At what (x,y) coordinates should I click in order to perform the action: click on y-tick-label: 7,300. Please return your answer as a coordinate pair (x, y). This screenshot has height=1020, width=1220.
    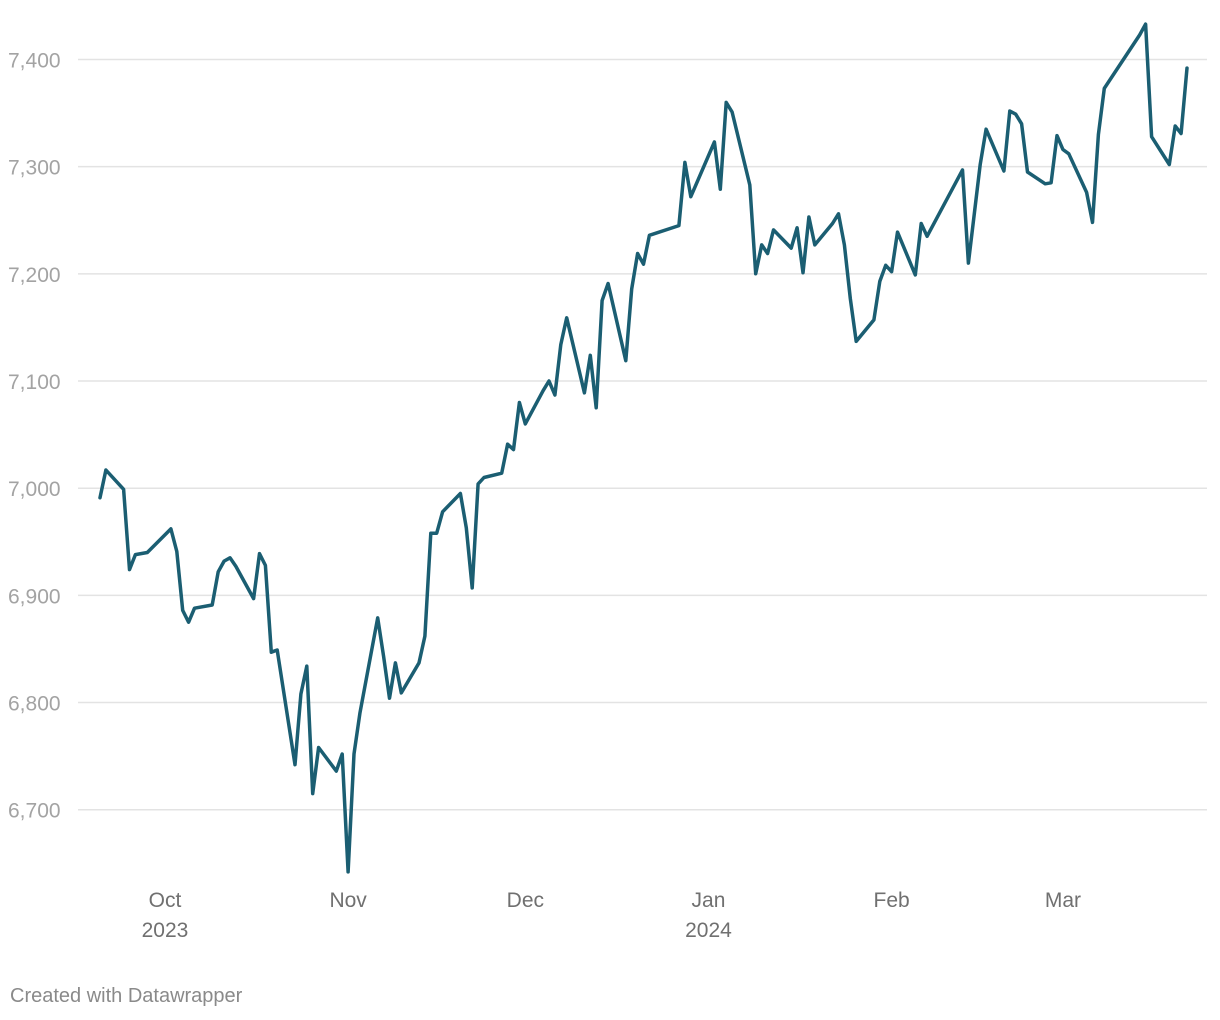
    Looking at the image, I should click on (34, 168).